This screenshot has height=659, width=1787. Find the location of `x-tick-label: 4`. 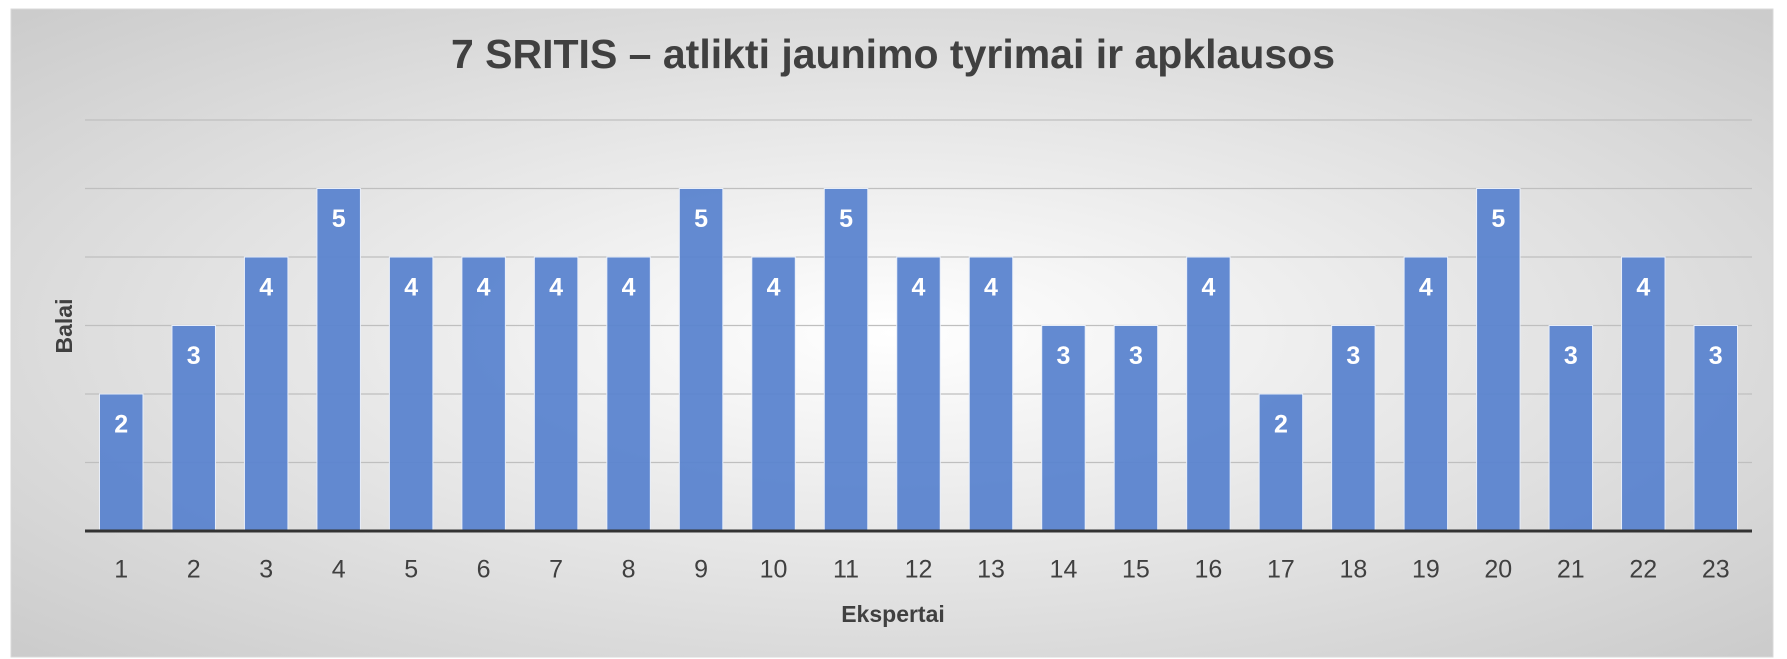

x-tick-label: 4 is located at coordinates (339, 570).